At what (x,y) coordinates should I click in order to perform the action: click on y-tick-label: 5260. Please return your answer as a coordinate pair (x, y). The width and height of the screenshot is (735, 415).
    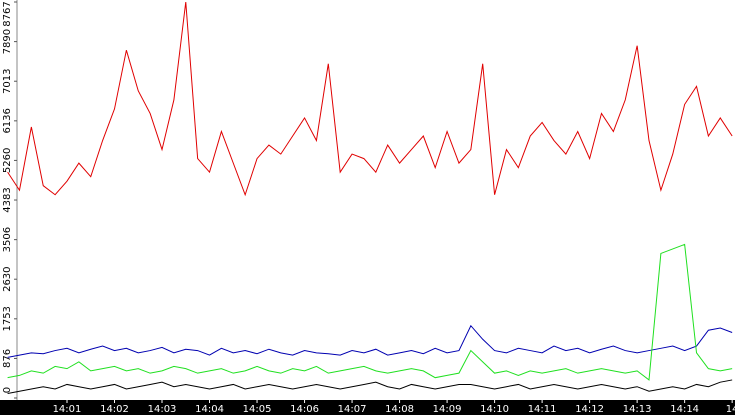
    Looking at the image, I should click on (7, 160).